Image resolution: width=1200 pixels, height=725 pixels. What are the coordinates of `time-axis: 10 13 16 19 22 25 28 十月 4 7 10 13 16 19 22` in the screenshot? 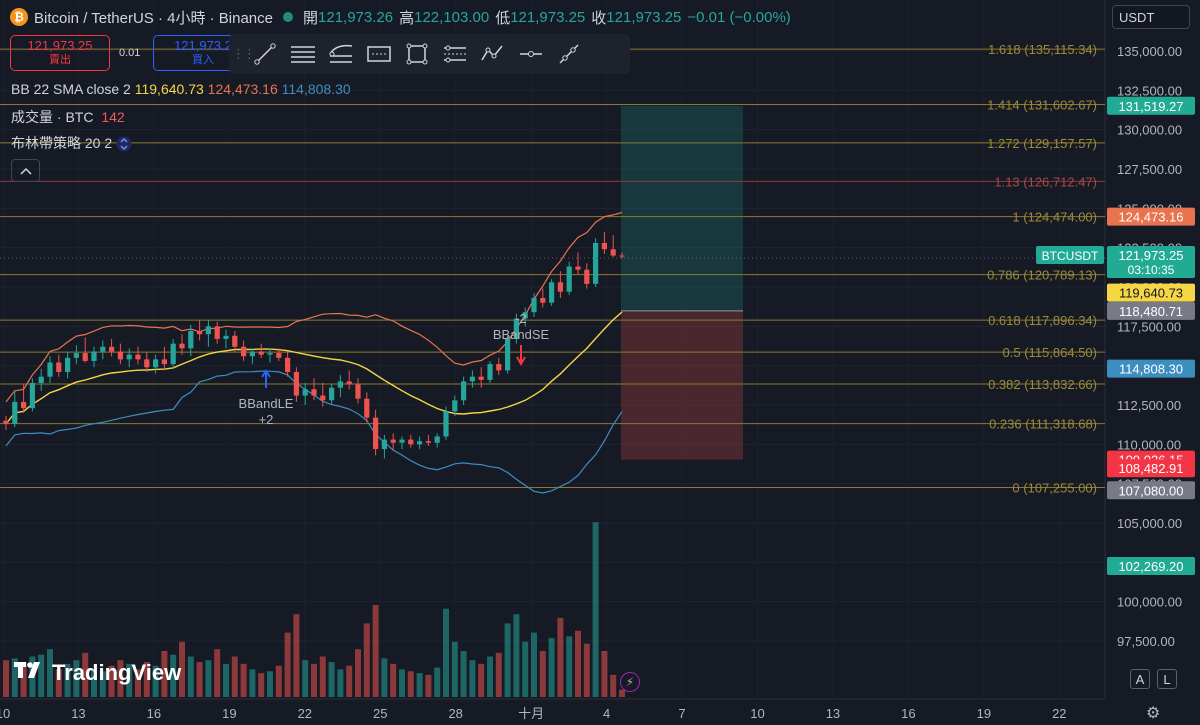 It's located at (533, 713).